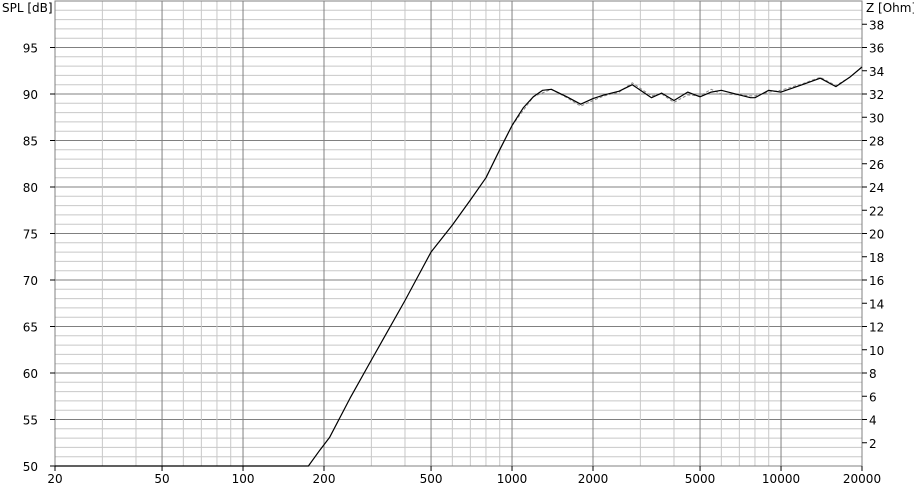  Describe the element at coordinates (876, 281) in the screenshot. I see `y2-tick-label: 16` at that location.